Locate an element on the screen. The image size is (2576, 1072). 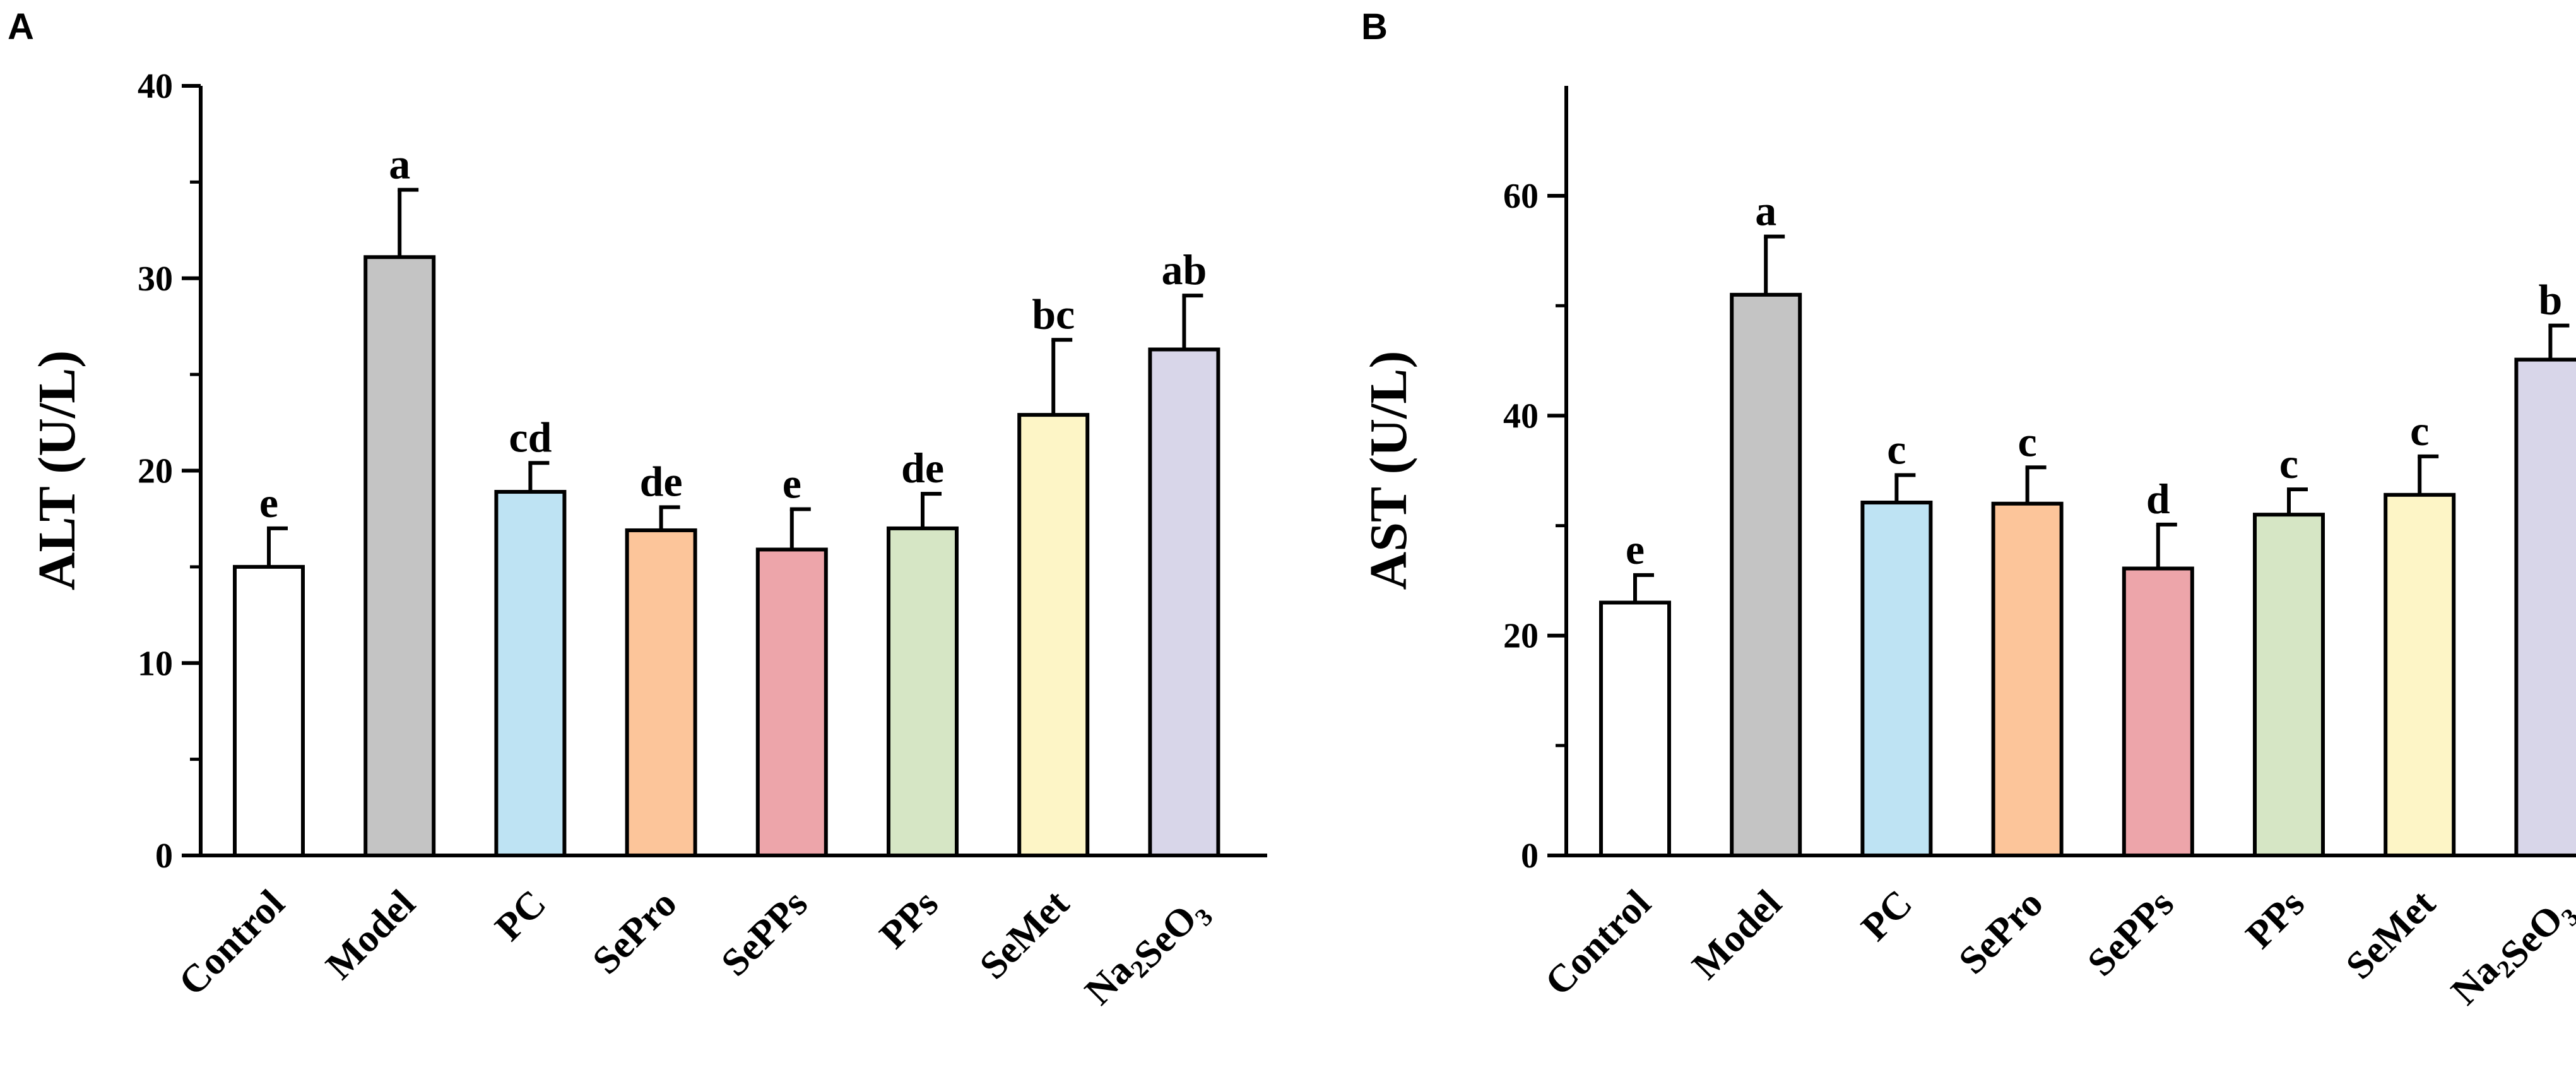
y-axis-title: AST (U/L) is located at coordinates (1388, 471).